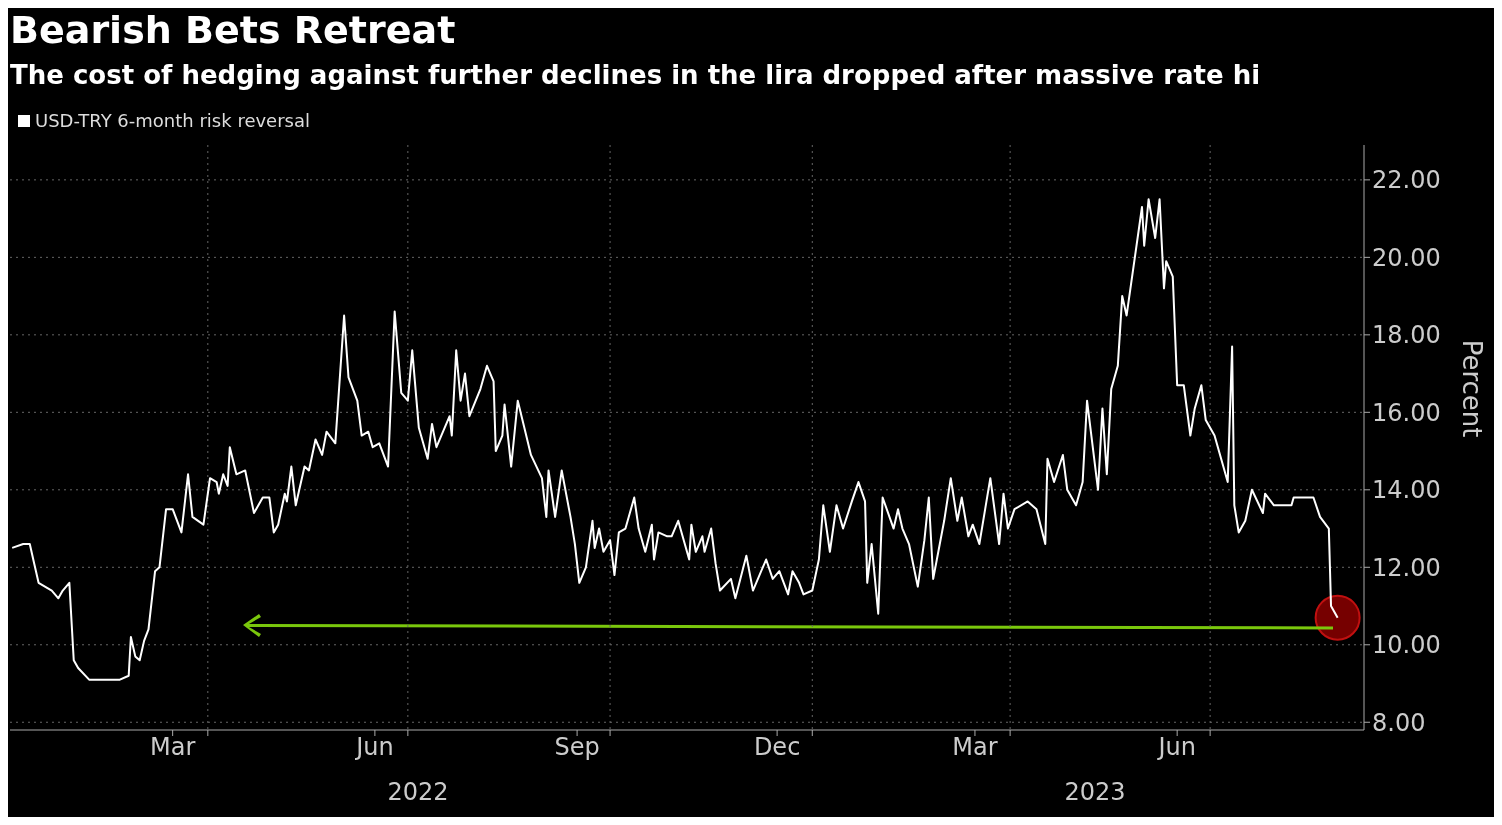  Describe the element at coordinates (1406, 335) in the screenshot. I see `y-tick-label: 18.00` at that location.